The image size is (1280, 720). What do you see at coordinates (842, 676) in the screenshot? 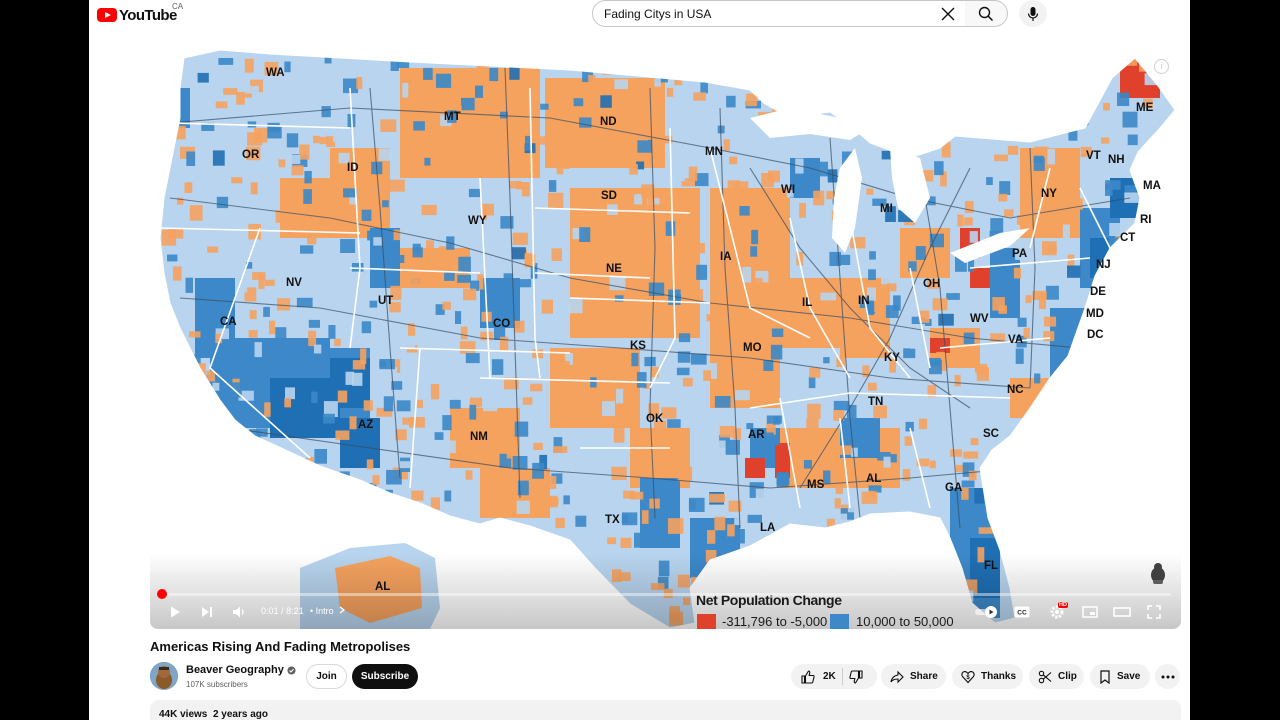
I see `like-divider` at bounding box center [842, 676].